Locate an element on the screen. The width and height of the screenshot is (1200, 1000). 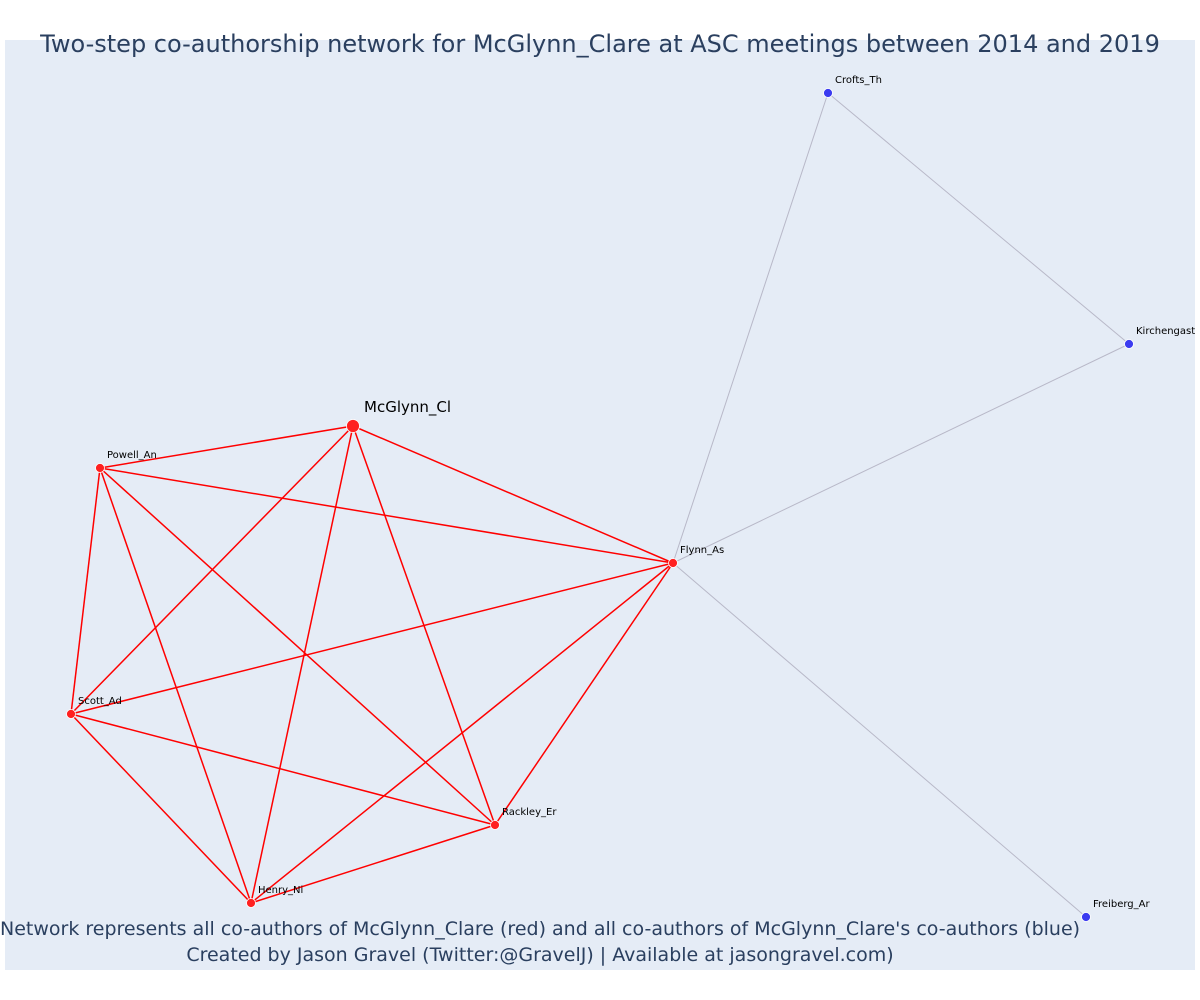
edge-henry-ni-rackley-er is located at coordinates (373, 864).